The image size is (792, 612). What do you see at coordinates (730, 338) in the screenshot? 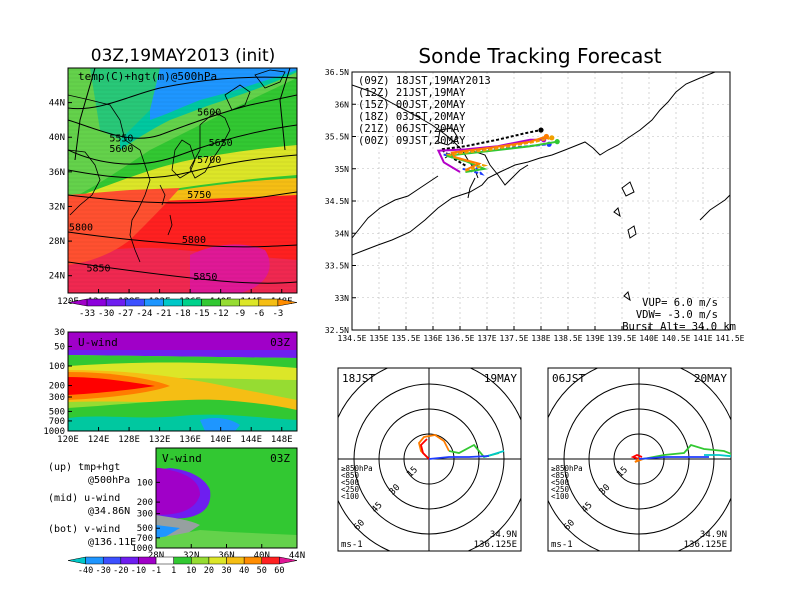
I see `track-xtick-label: 141.5E` at bounding box center [730, 338].